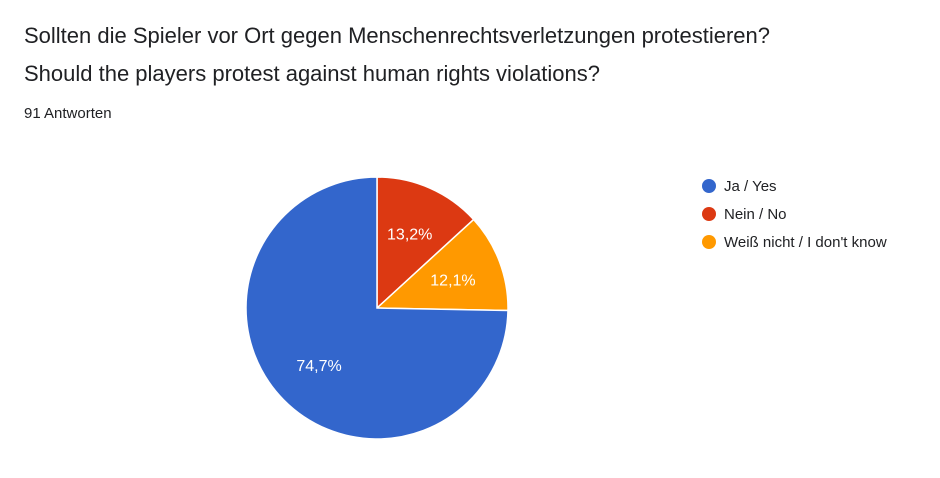  What do you see at coordinates (452, 280) in the screenshot?
I see `pie-label-dont-know: 12,1%` at bounding box center [452, 280].